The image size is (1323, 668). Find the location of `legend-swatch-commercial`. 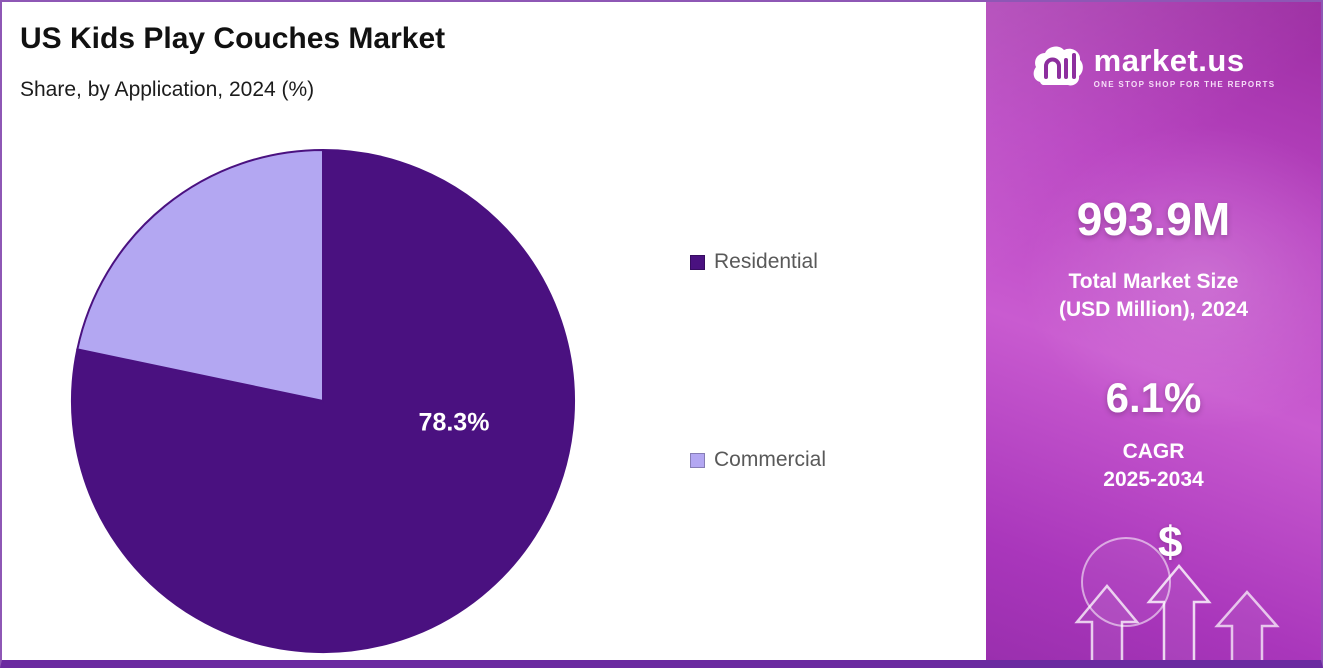

legend-swatch-commercial is located at coordinates (697, 460).